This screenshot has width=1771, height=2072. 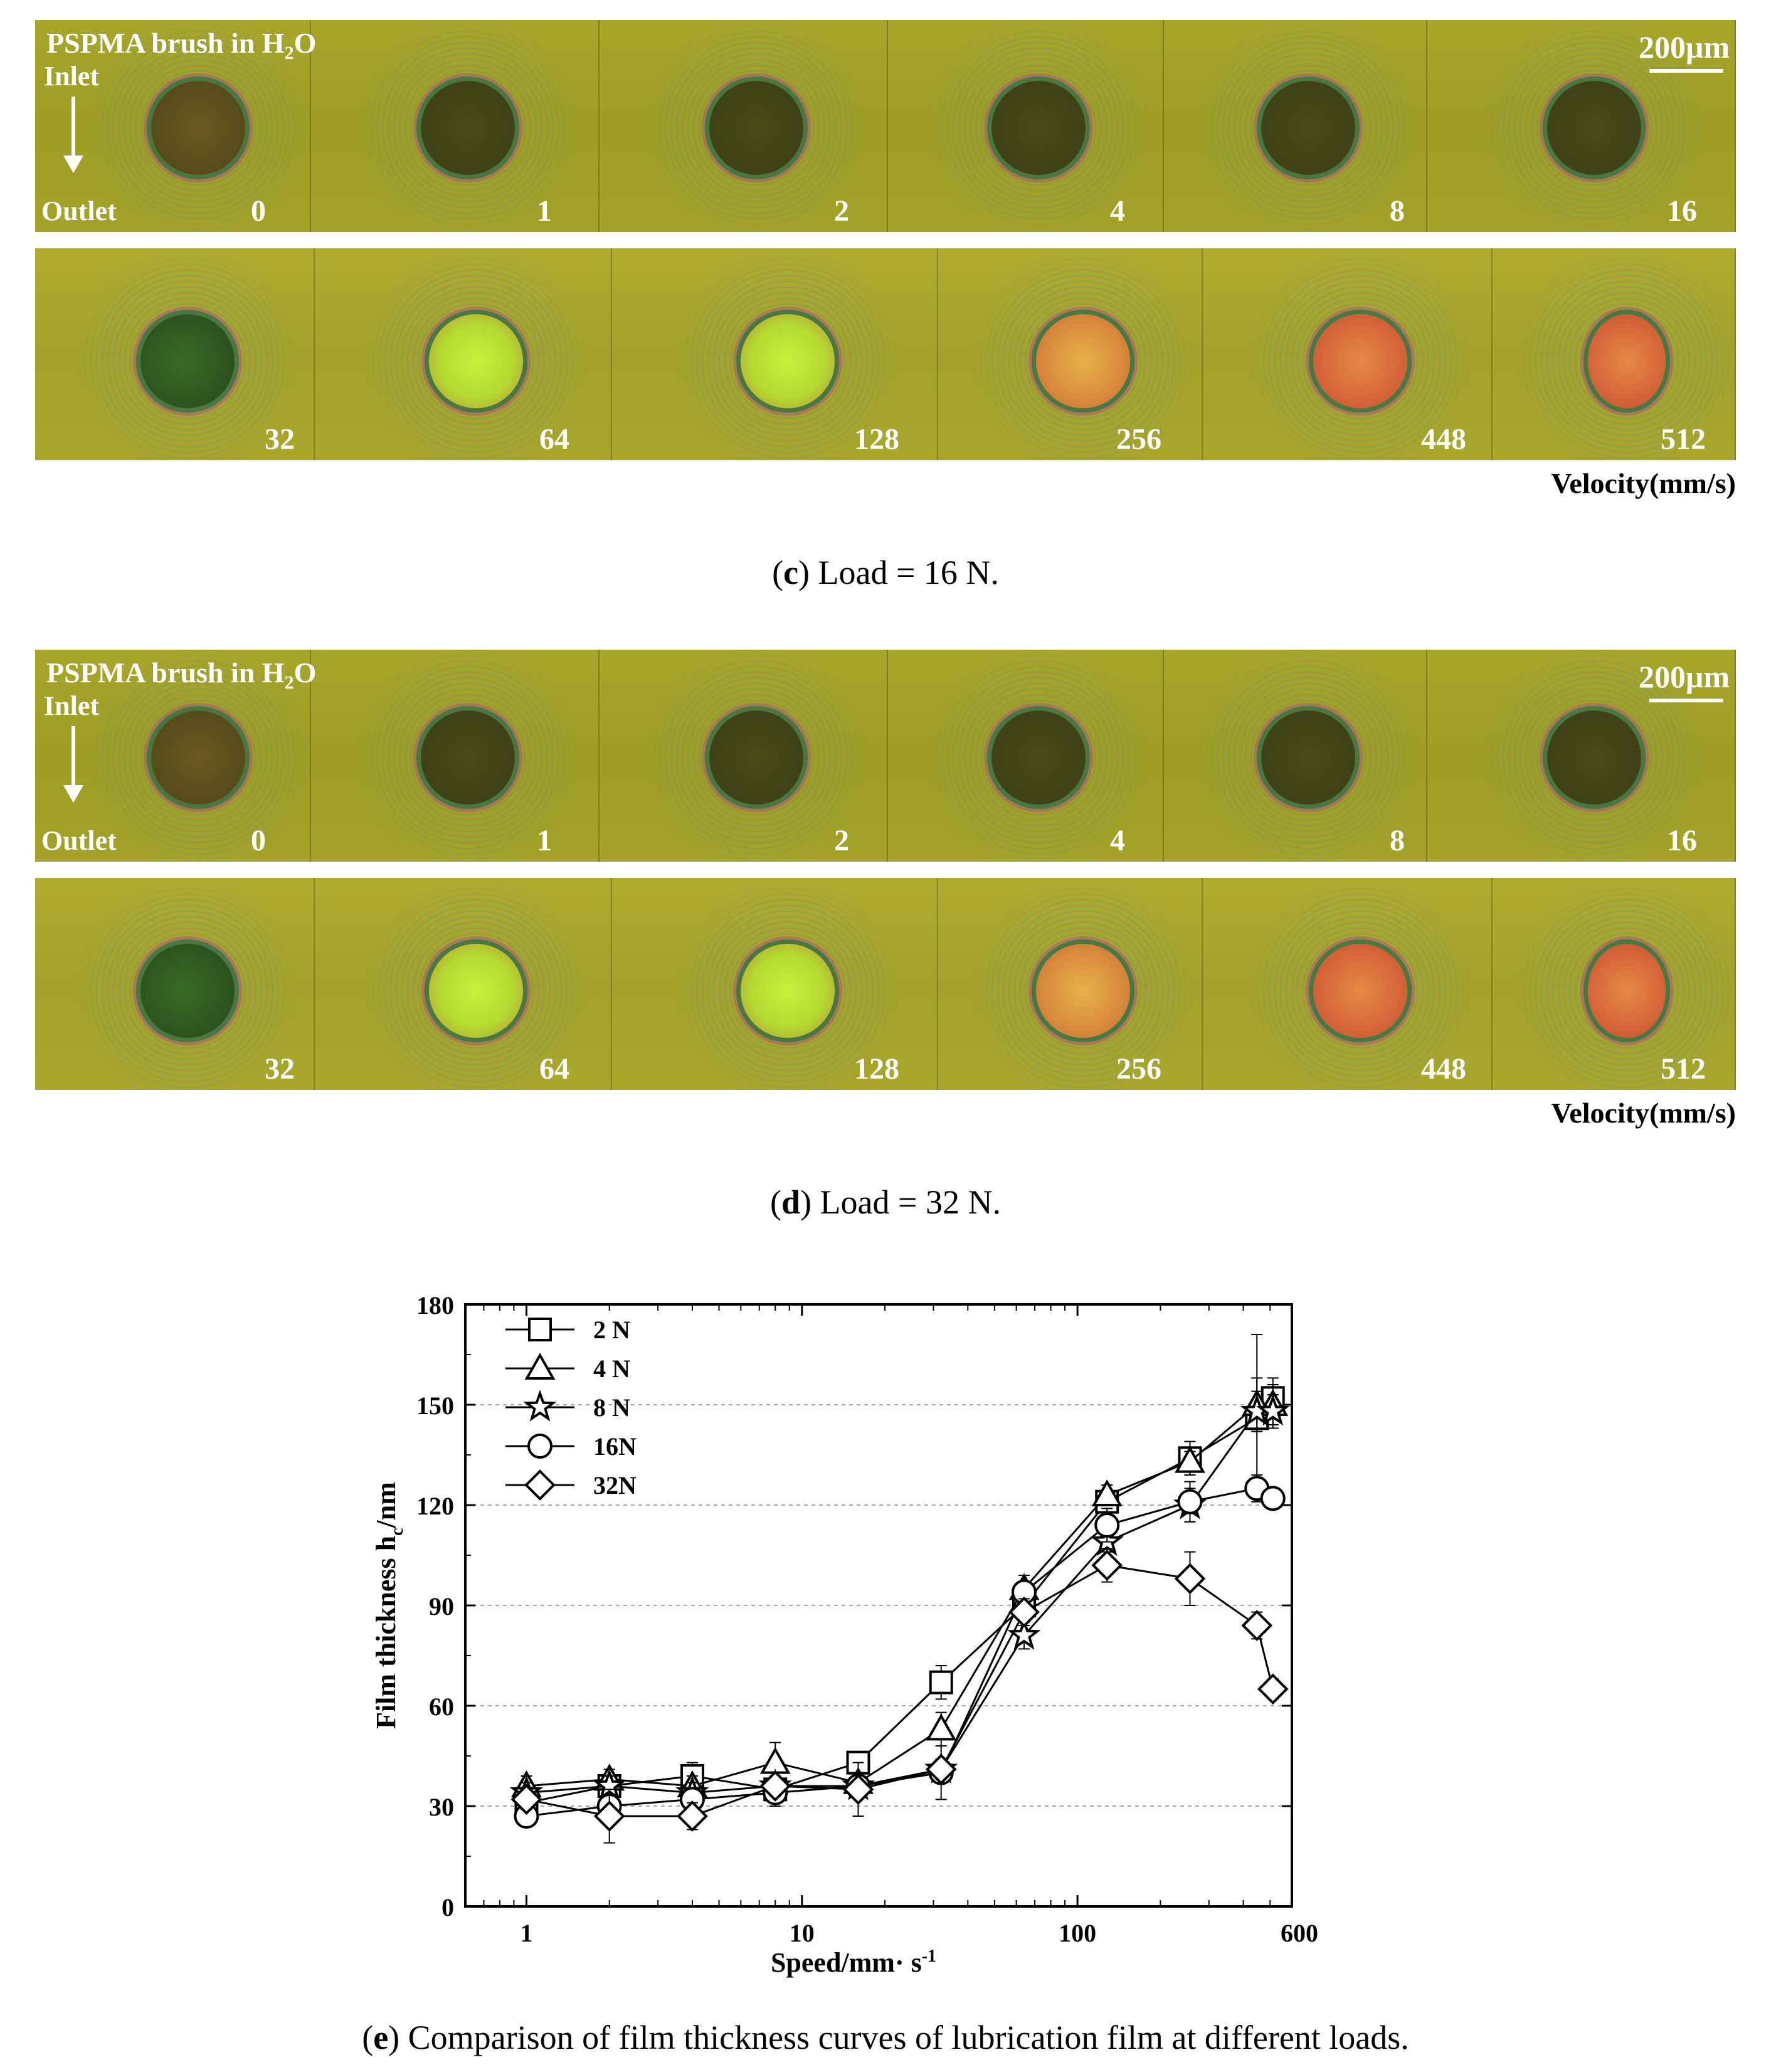 I want to click on y-tick-label: 30, so click(x=441, y=1807).